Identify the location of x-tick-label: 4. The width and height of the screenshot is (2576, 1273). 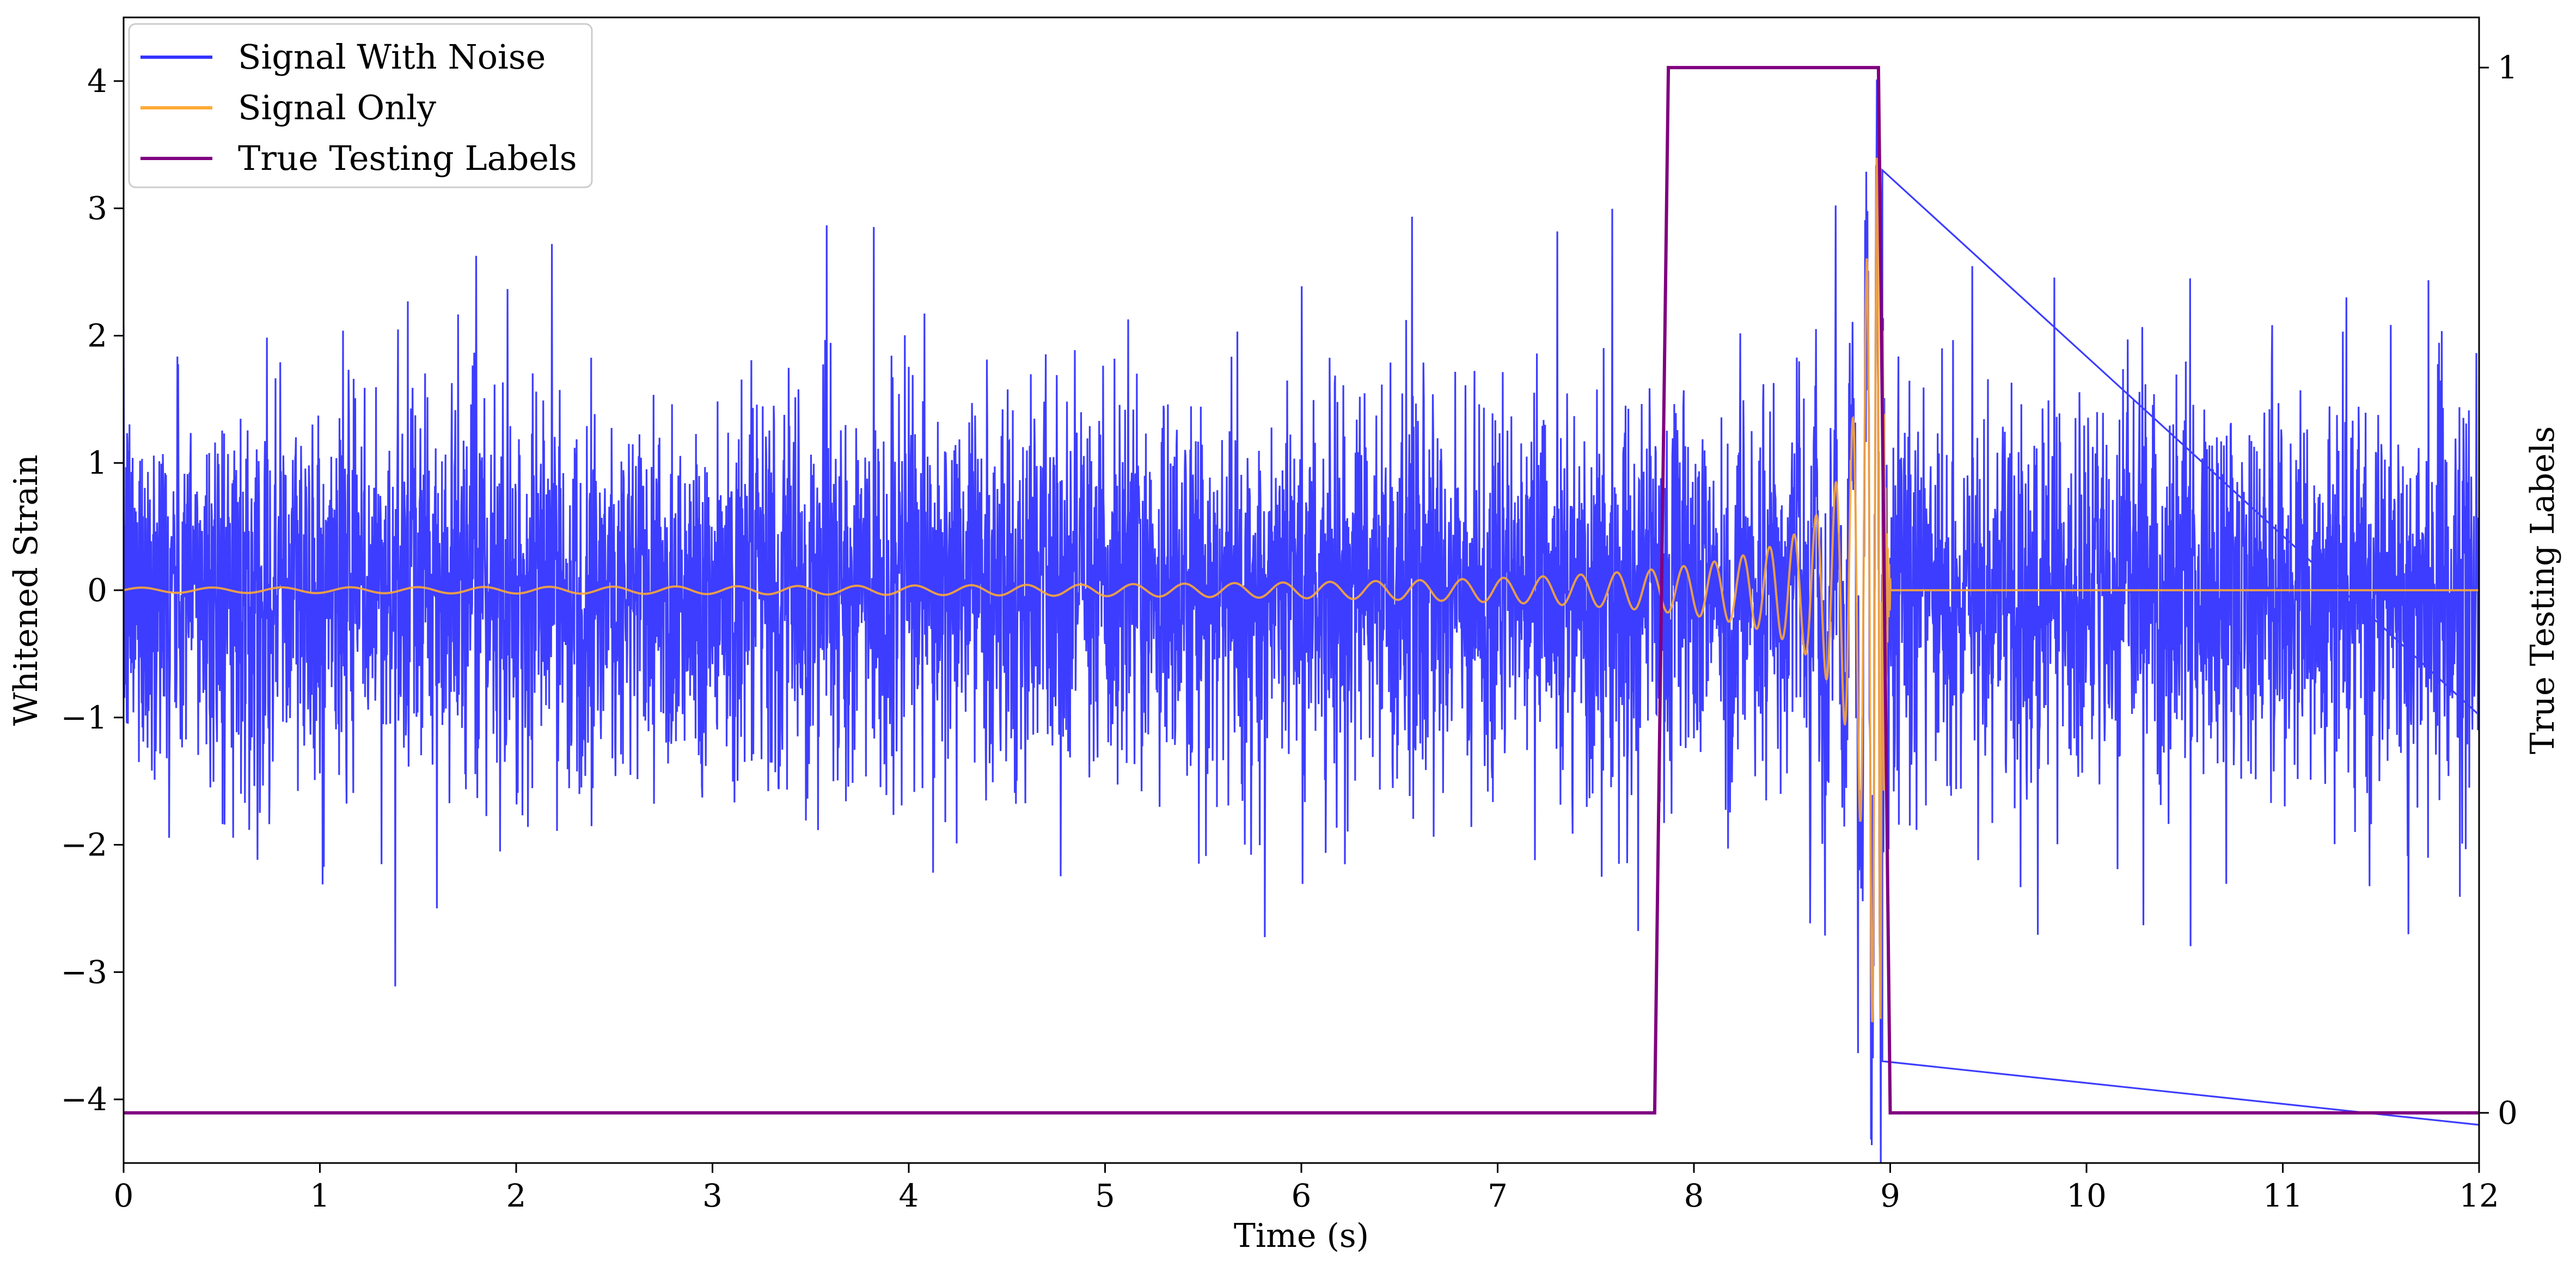
(909, 1196).